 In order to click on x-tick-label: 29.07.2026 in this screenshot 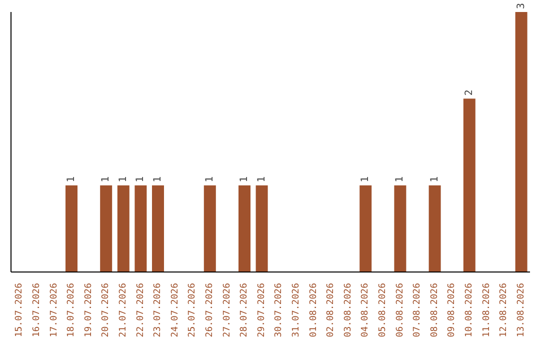, I will do `click(261, 310)`.